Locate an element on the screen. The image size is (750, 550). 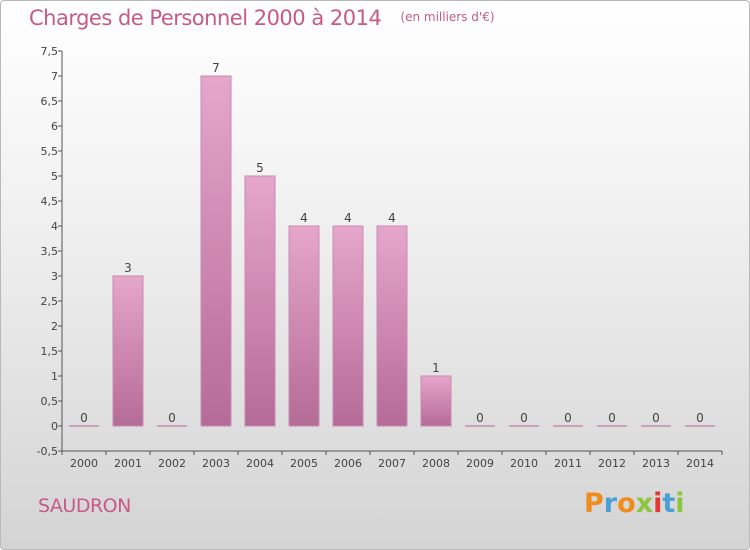
chart-title: Charges de Personnel 2000 à 2014 is located at coordinates (205, 18).